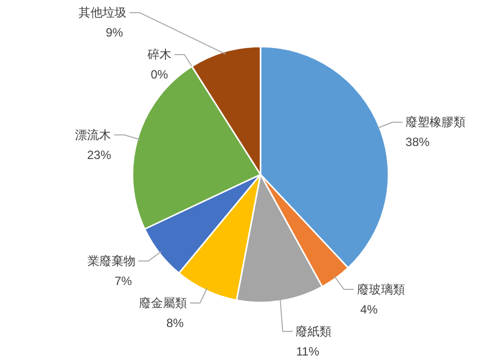 The height and width of the screenshot is (360, 480). I want to click on slice-label: 業廢棄物, so click(111, 261).